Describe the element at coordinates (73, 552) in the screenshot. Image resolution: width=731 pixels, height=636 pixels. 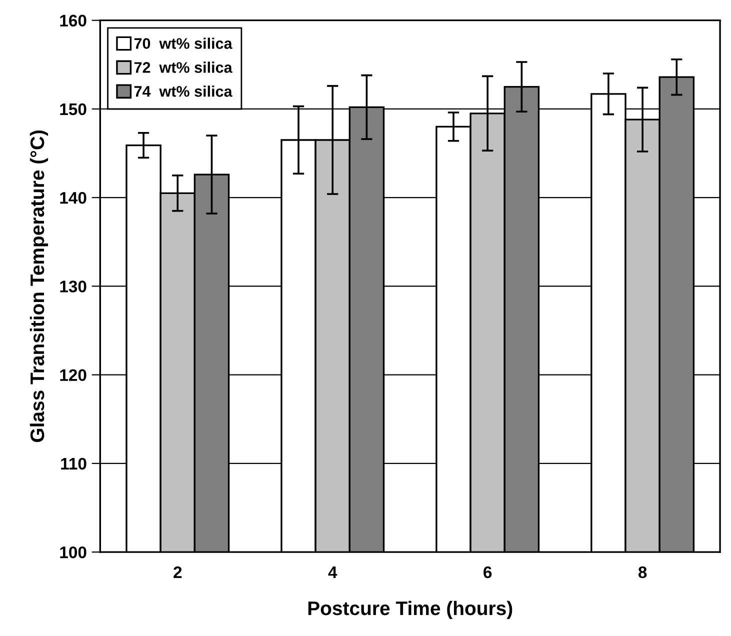
I see `y-tick-label: 100` at that location.